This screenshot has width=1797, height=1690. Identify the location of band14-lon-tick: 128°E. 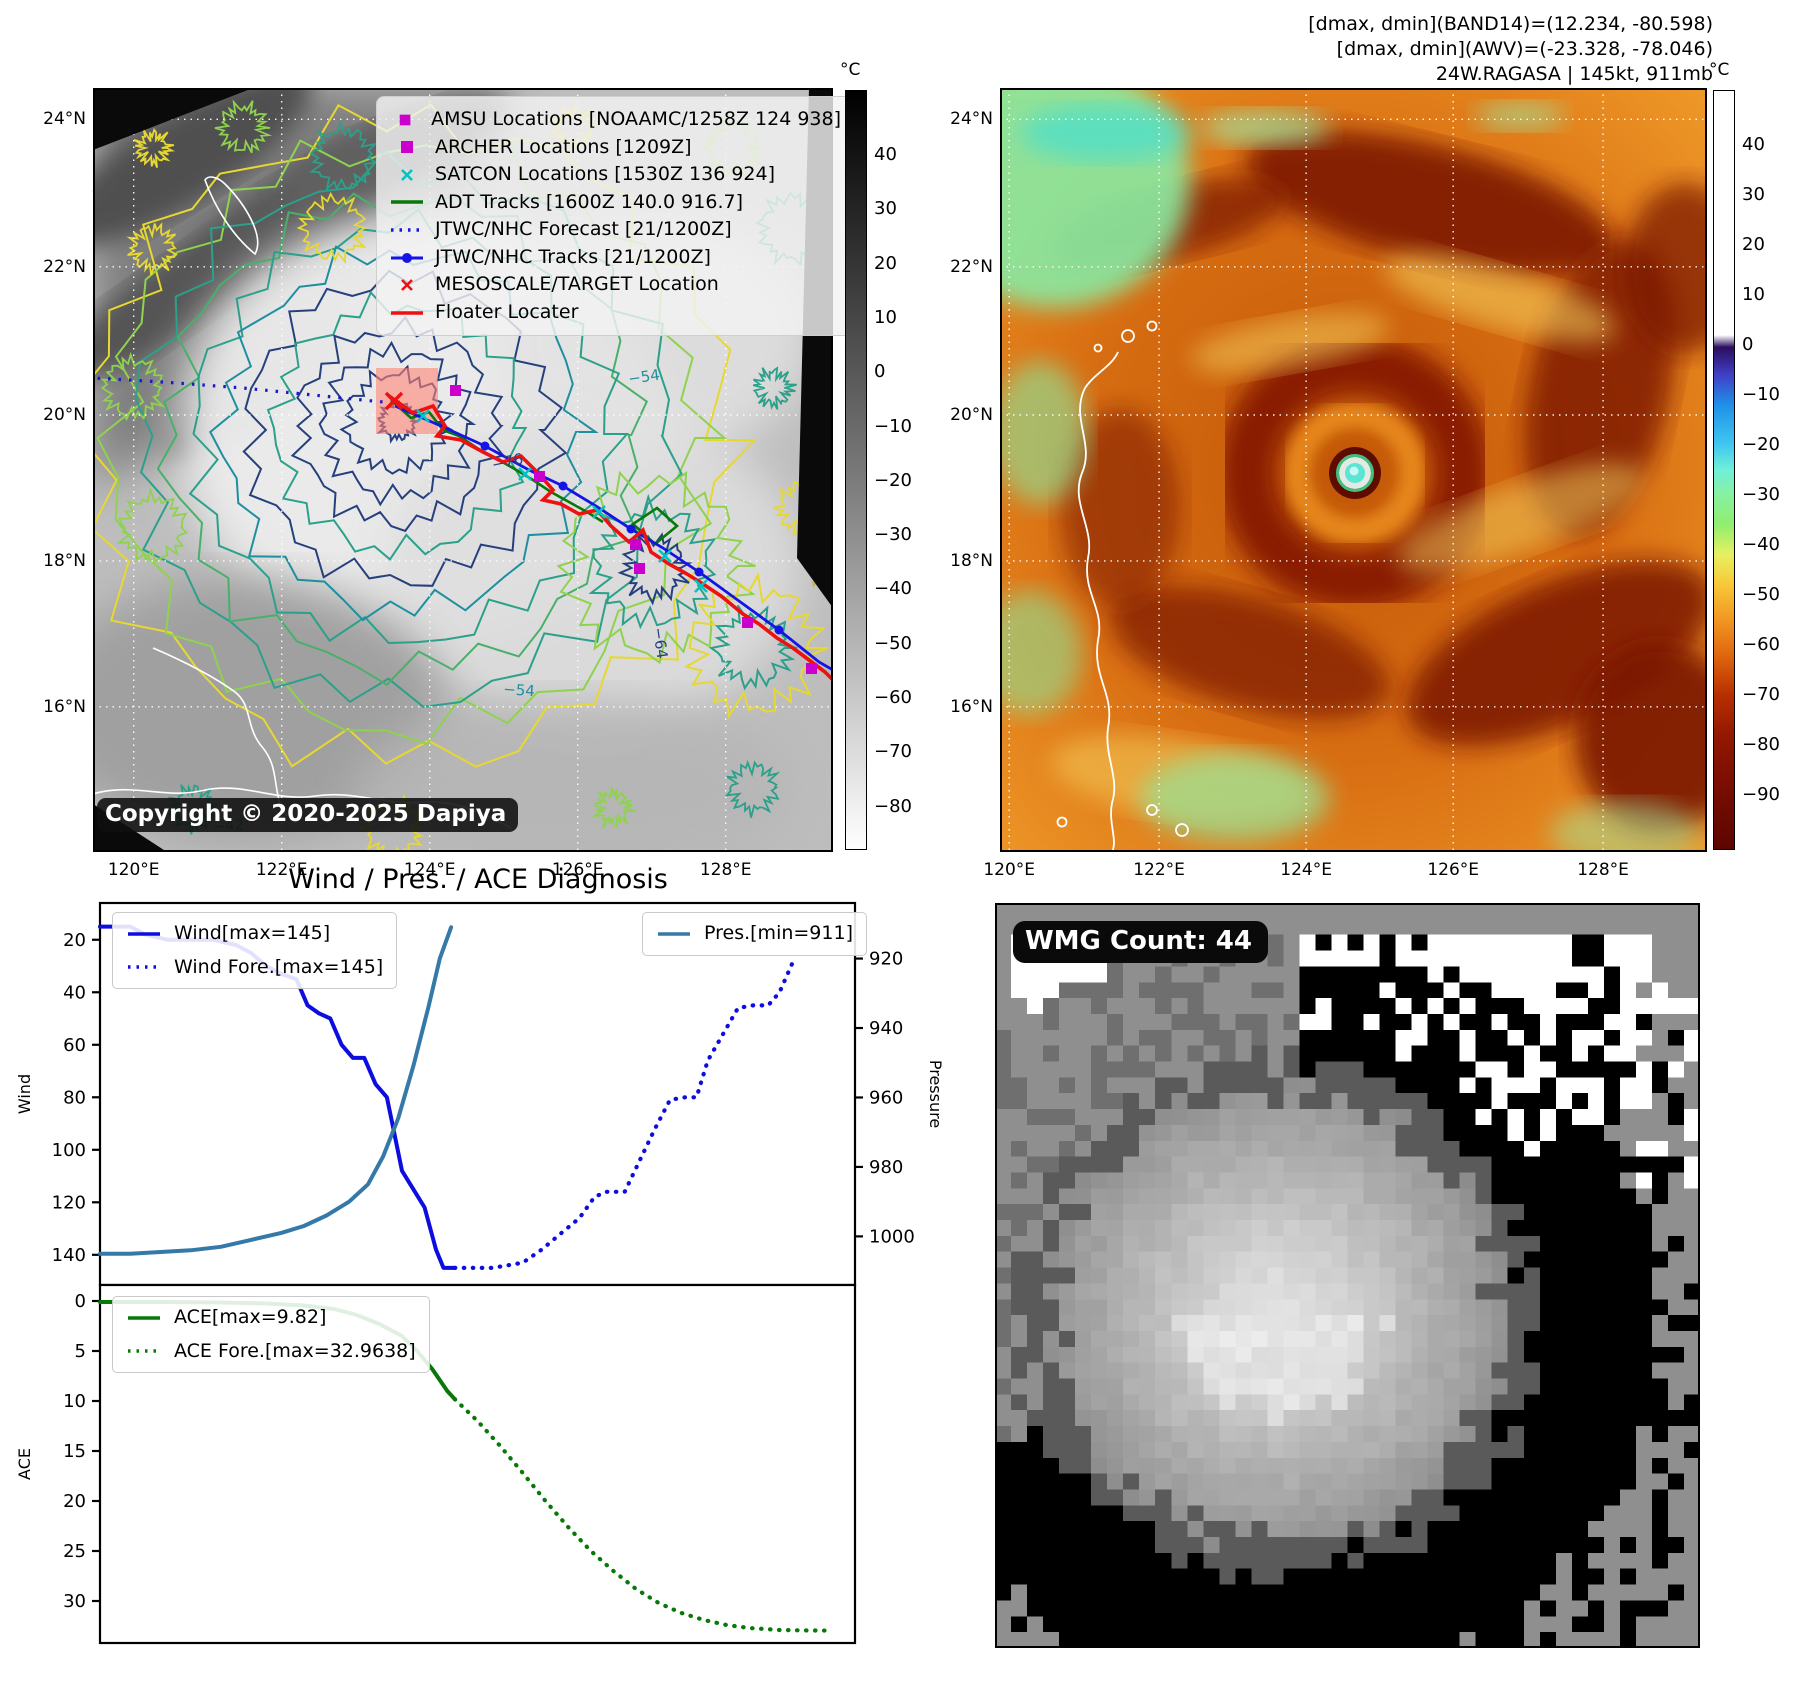
(725, 870).